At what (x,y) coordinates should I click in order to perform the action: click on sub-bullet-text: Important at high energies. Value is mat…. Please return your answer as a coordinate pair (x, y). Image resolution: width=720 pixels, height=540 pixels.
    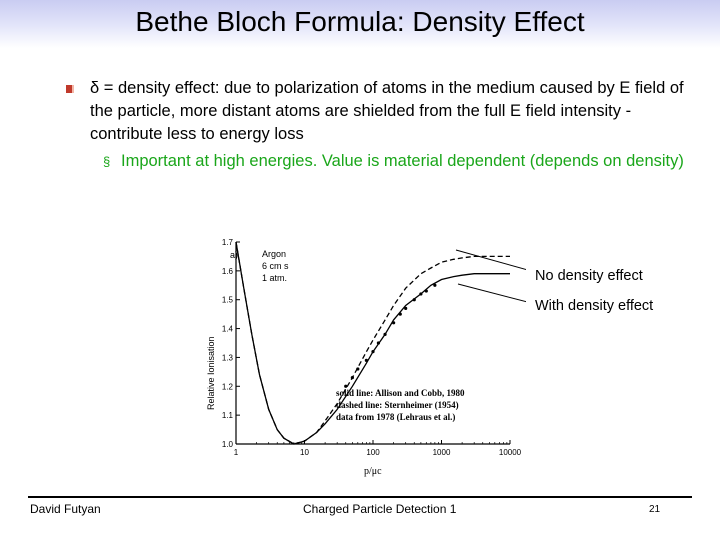
    Looking at the image, I should click on (402, 161).